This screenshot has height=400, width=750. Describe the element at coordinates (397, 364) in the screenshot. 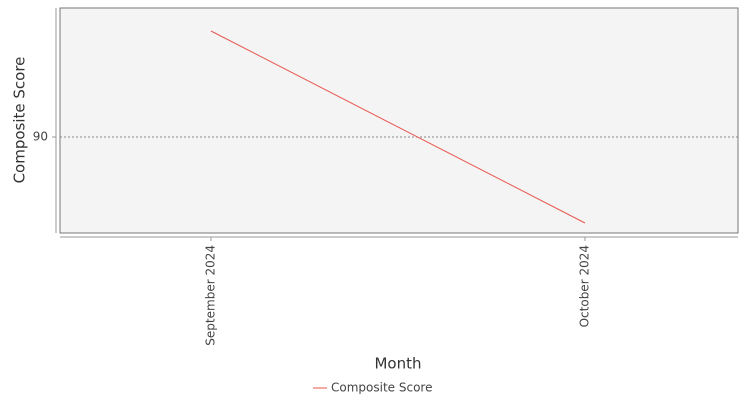

I see `x-axis-title: Month` at that location.